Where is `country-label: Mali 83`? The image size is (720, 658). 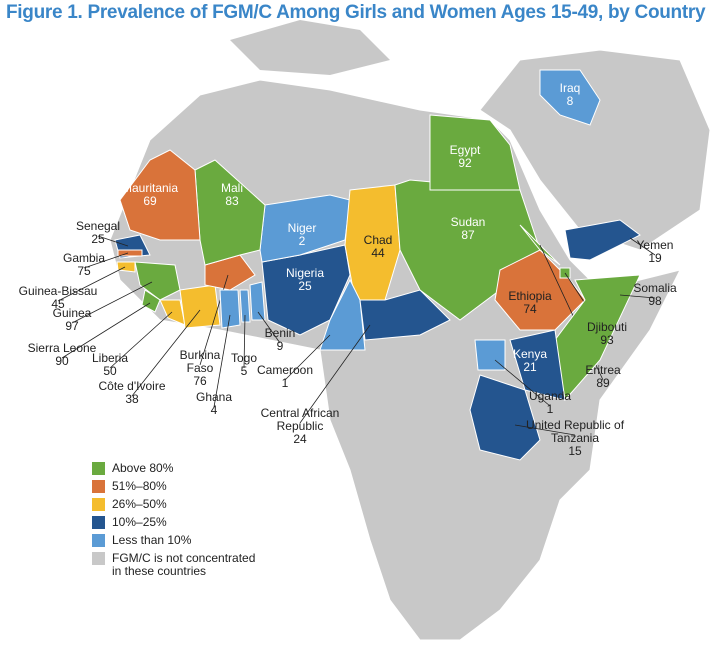
country-label: Mali 83 is located at coordinates (232, 195).